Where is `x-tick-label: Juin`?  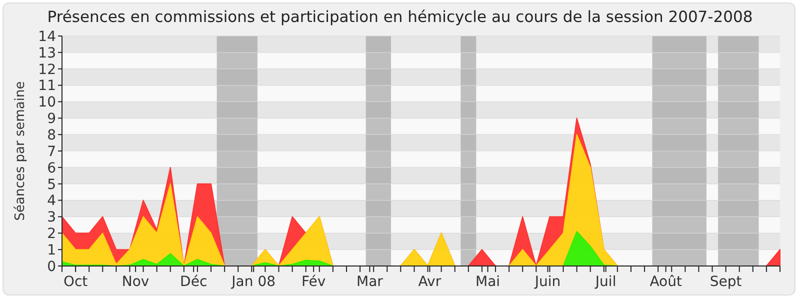 x-tick-label: Juin is located at coordinates (547, 282).